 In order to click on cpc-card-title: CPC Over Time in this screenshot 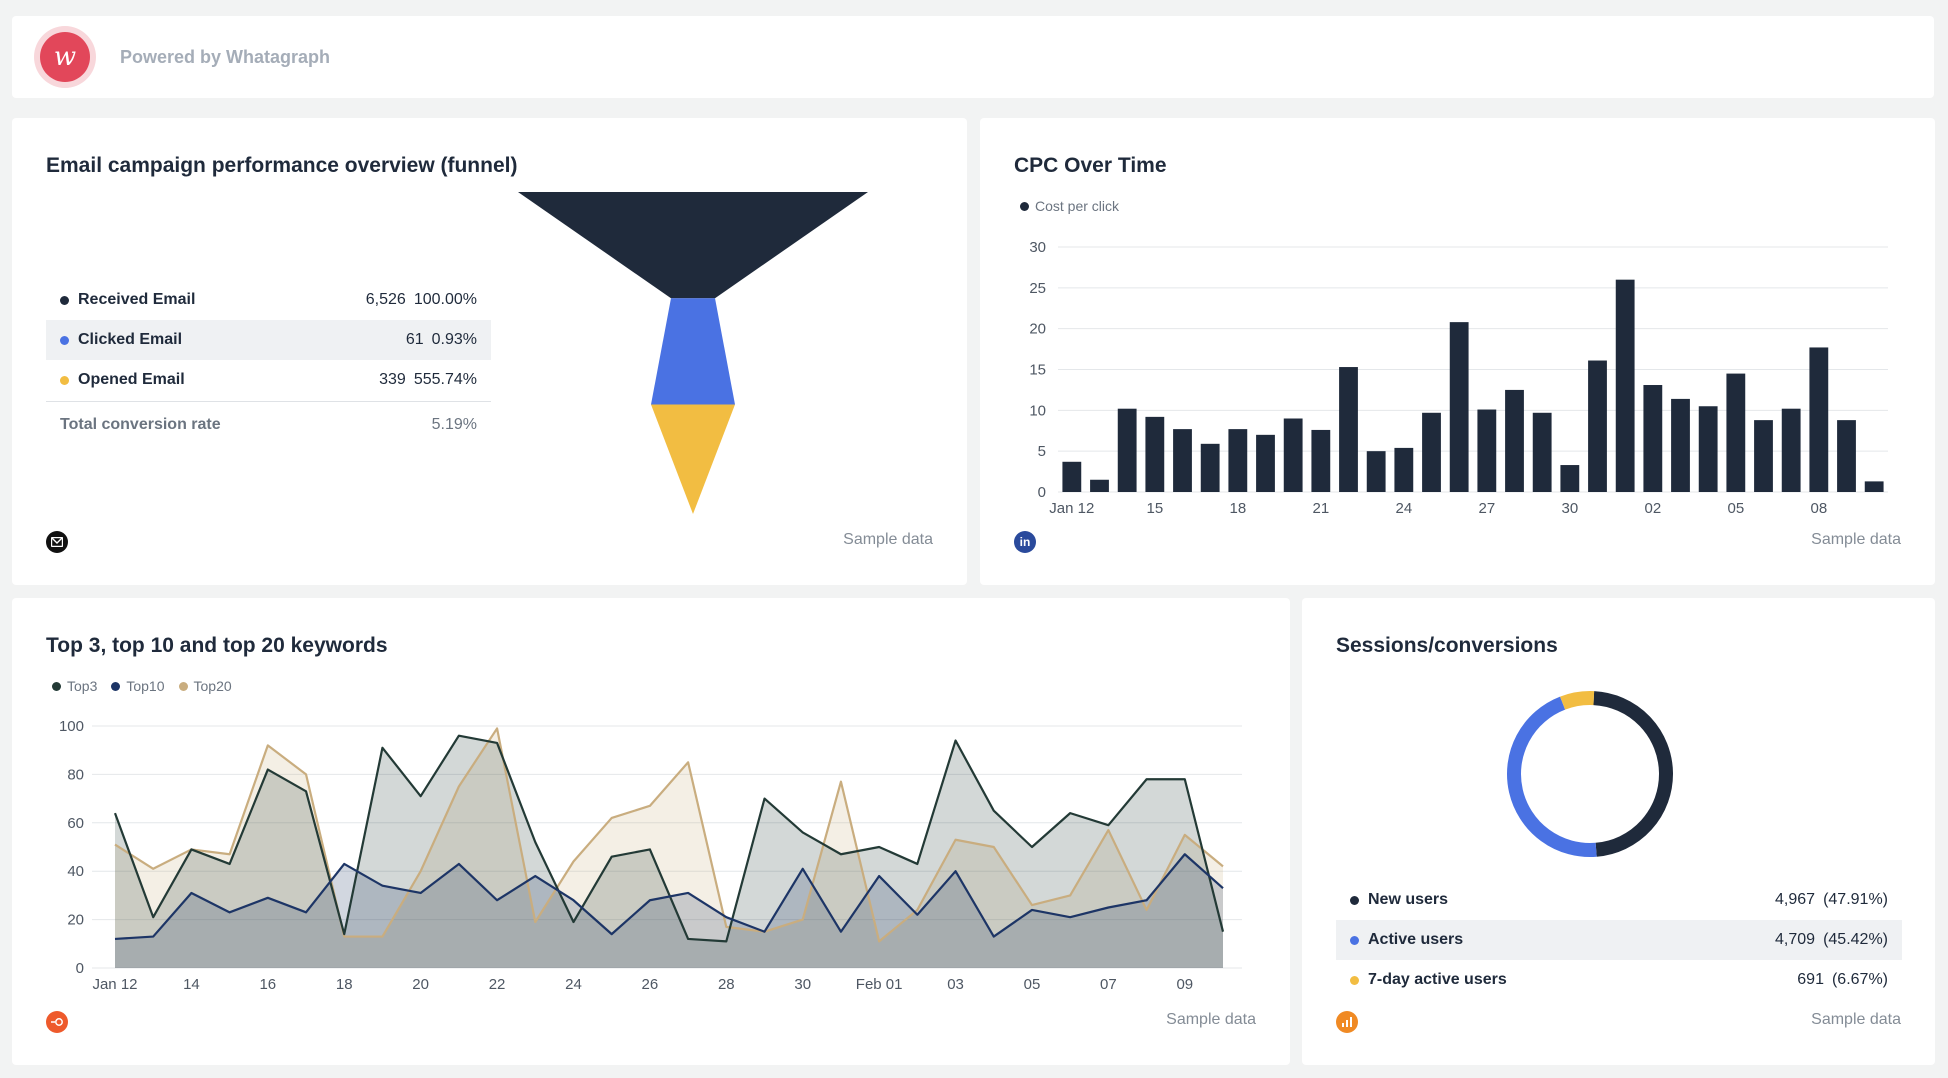, I will do `click(1090, 165)`.